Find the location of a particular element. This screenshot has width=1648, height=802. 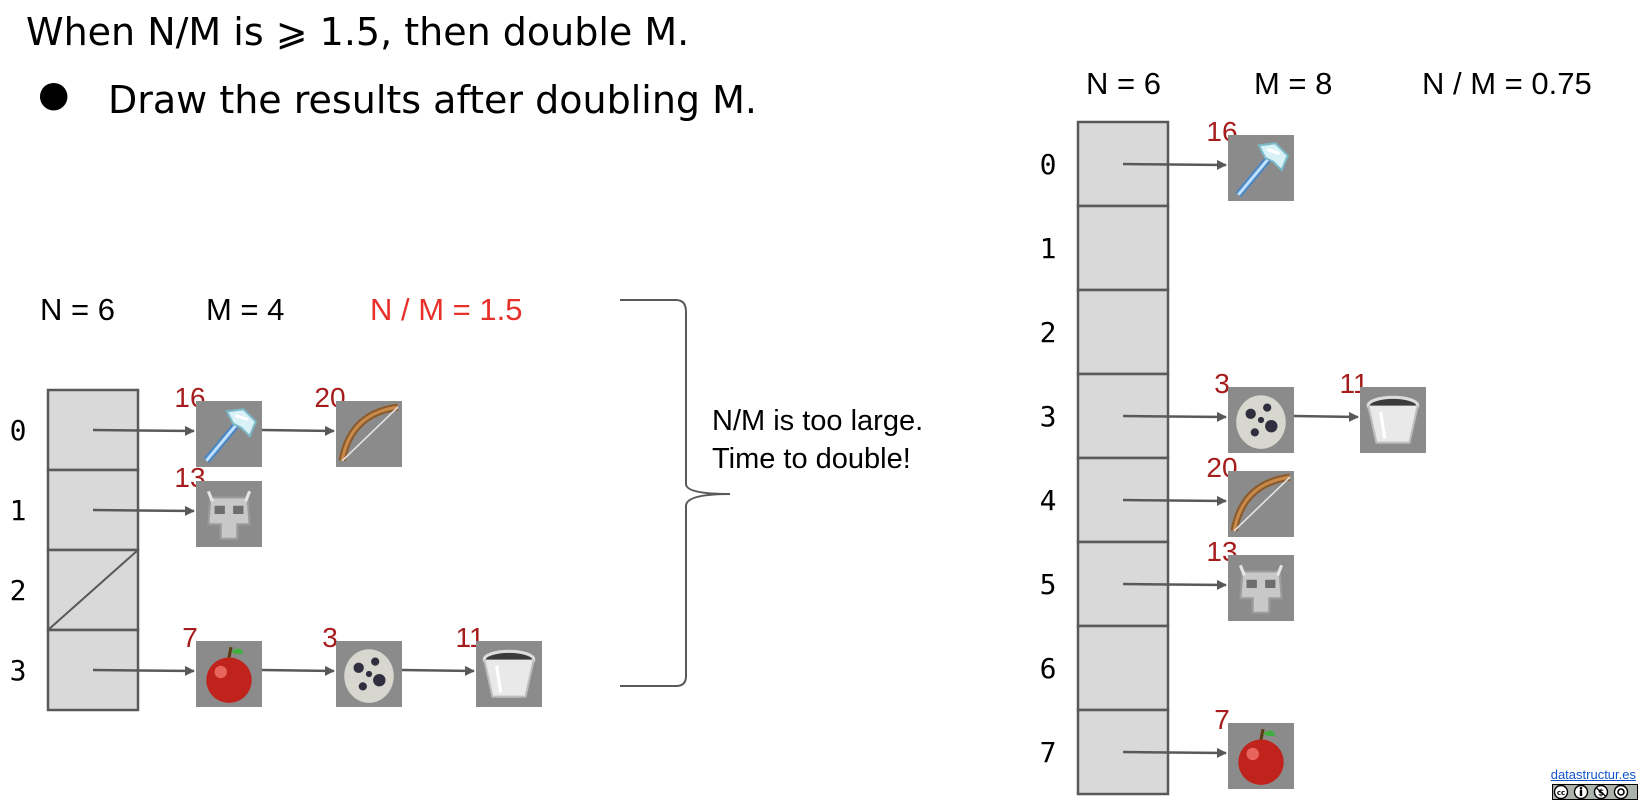

left-n-label: N = 6 is located at coordinates (77, 309).